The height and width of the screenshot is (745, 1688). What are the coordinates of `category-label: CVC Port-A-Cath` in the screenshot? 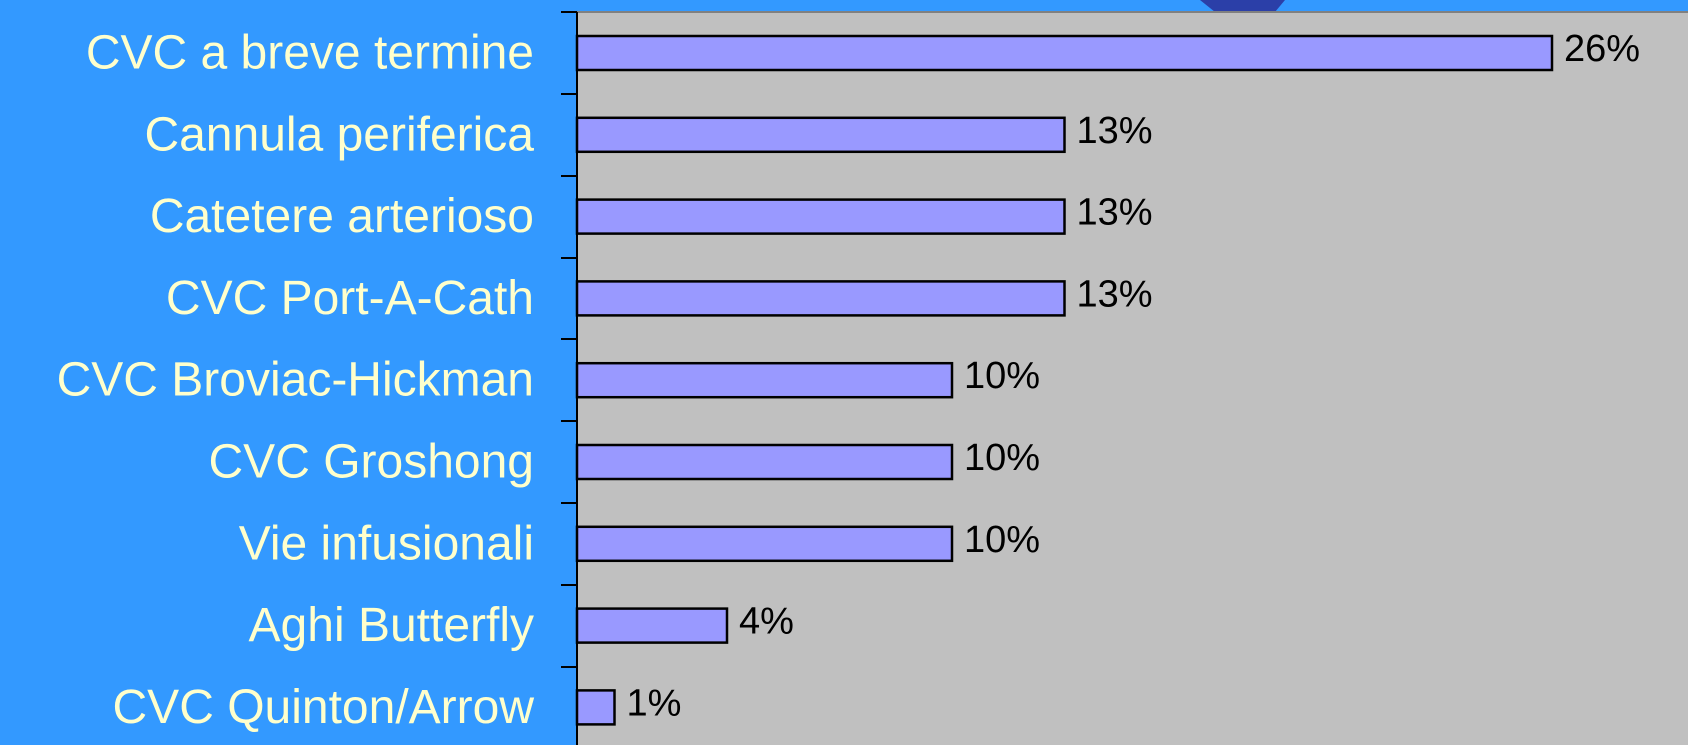 It's located at (350, 298).